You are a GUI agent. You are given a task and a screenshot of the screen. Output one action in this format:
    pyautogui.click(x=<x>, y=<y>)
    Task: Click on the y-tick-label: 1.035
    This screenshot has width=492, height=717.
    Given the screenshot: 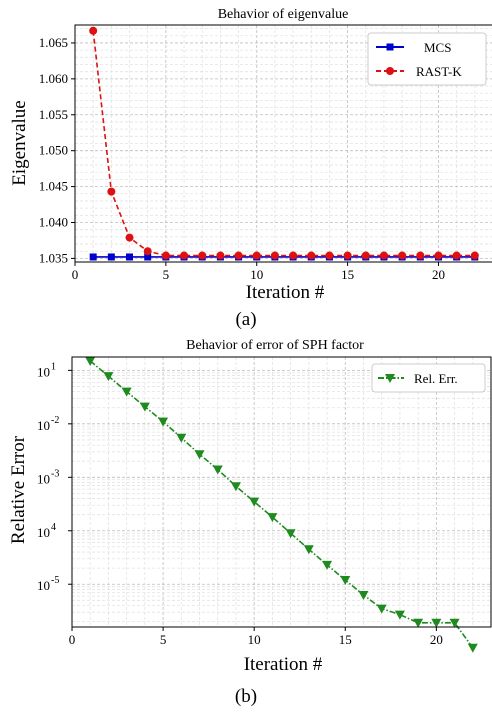 What is the action you would take?
    pyautogui.click(x=53, y=257)
    